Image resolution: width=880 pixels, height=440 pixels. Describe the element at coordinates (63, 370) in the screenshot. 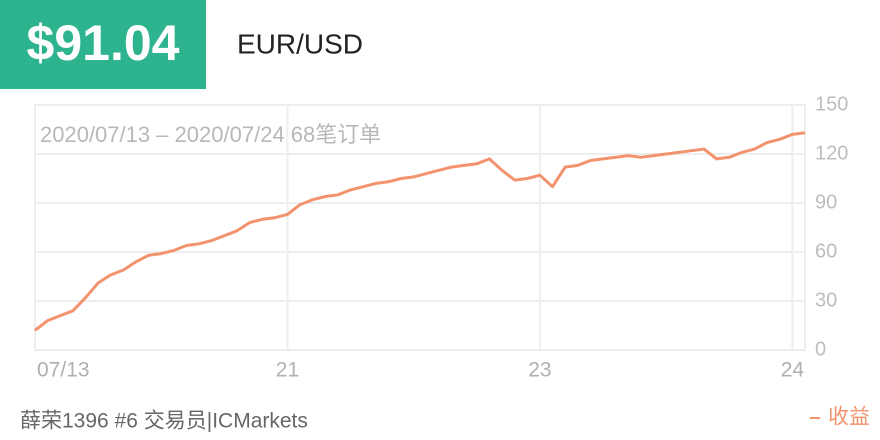

I see `x-tick-label: 07/13` at that location.